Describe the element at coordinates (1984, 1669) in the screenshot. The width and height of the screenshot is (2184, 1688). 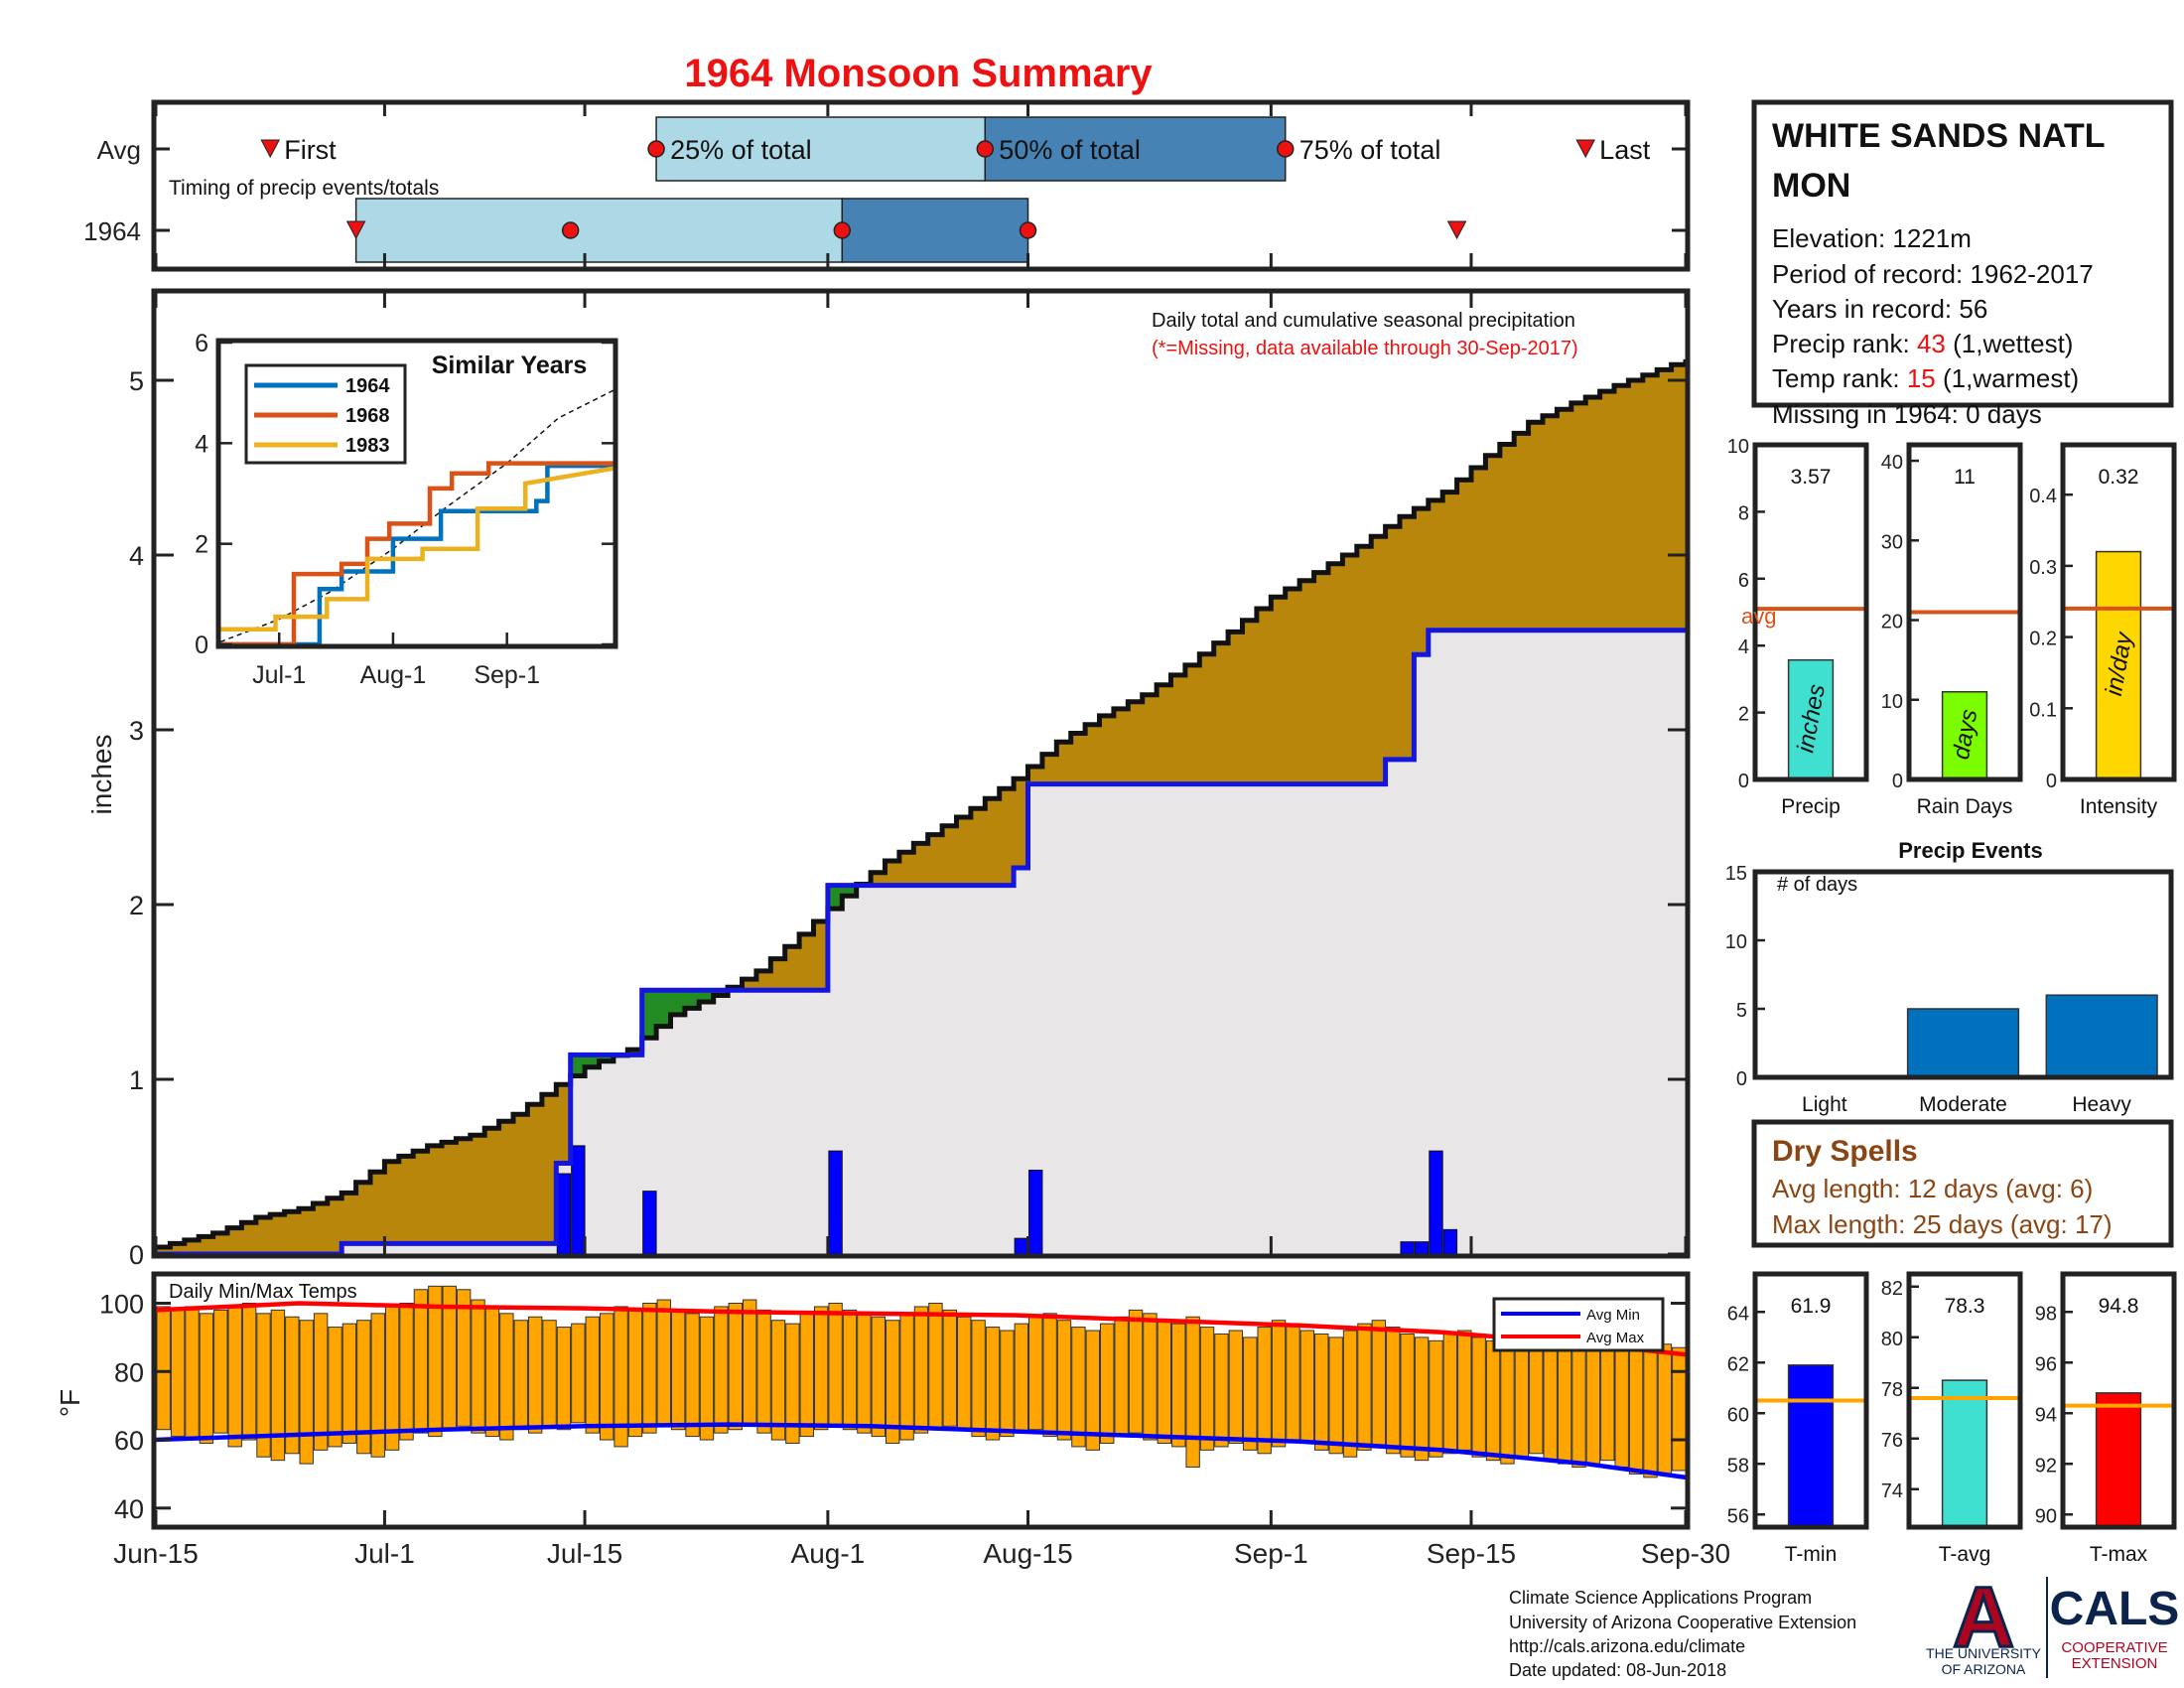
I see `logo-university-line2: OF ARIZONA` at that location.